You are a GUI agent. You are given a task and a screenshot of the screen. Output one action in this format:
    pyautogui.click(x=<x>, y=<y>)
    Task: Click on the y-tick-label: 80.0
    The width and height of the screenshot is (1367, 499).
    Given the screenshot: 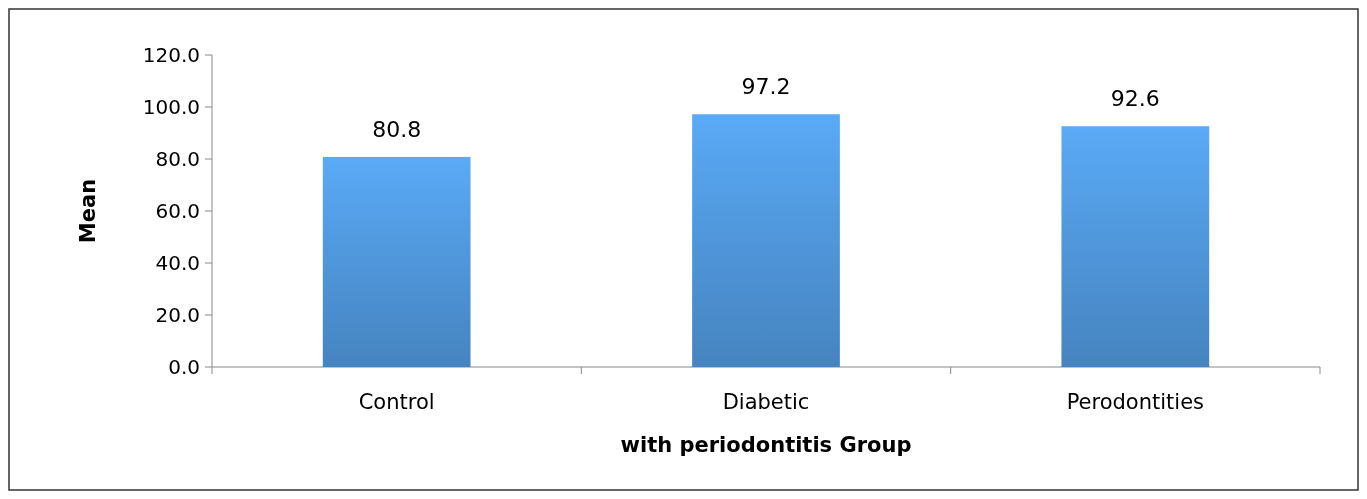 What is the action you would take?
    pyautogui.click(x=177, y=159)
    